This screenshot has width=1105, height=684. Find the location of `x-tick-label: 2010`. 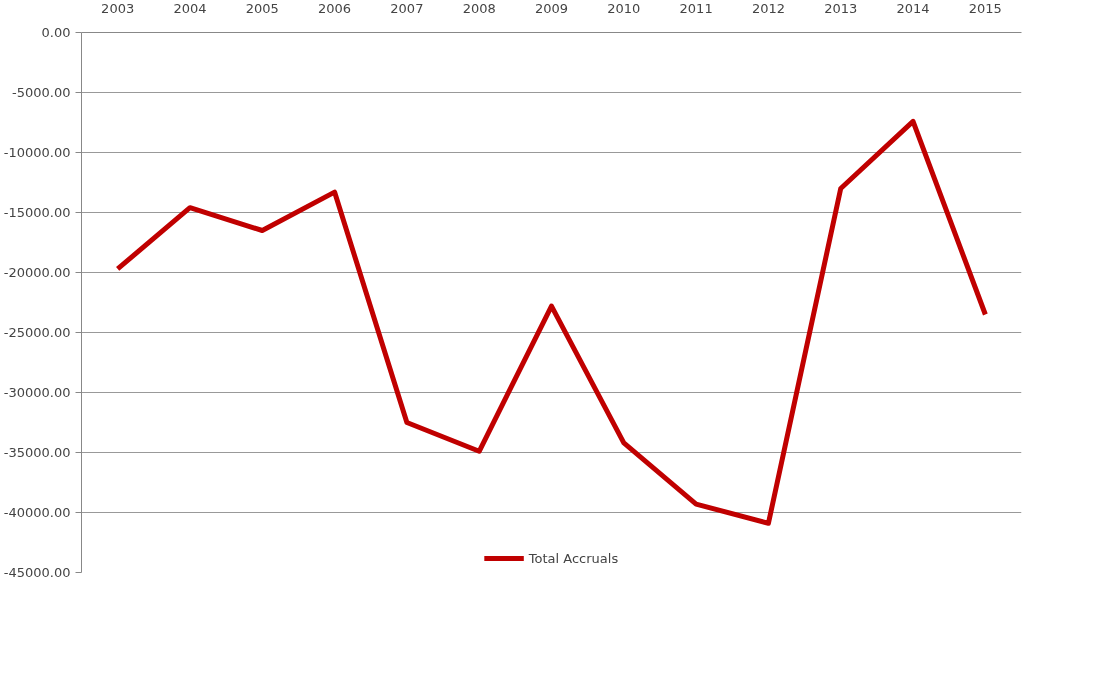

x-tick-label: 2010 is located at coordinates (624, 8).